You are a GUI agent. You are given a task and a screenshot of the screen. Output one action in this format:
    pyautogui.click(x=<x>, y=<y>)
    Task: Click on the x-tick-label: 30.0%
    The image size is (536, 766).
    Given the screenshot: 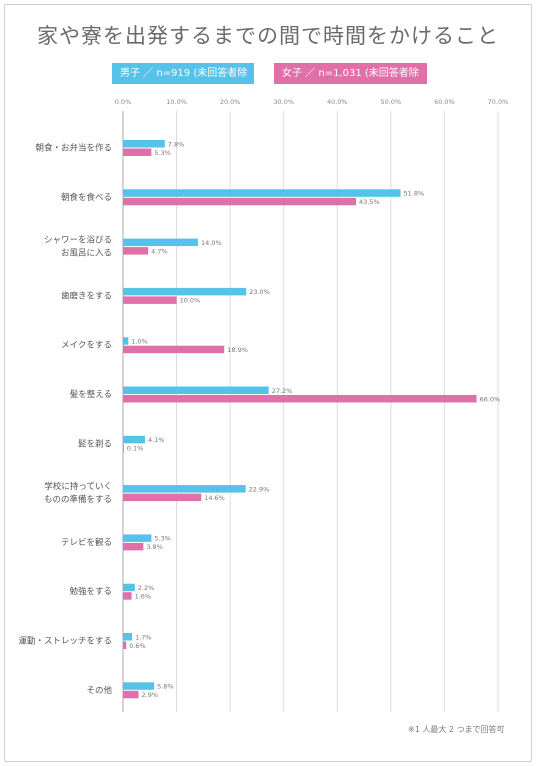 What is the action you would take?
    pyautogui.click(x=283, y=102)
    